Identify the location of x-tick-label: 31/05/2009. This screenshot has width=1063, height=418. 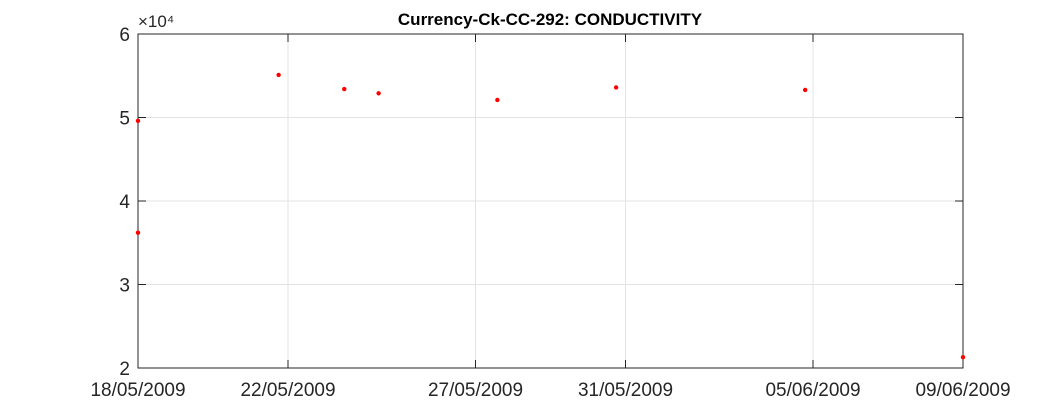
(625, 390).